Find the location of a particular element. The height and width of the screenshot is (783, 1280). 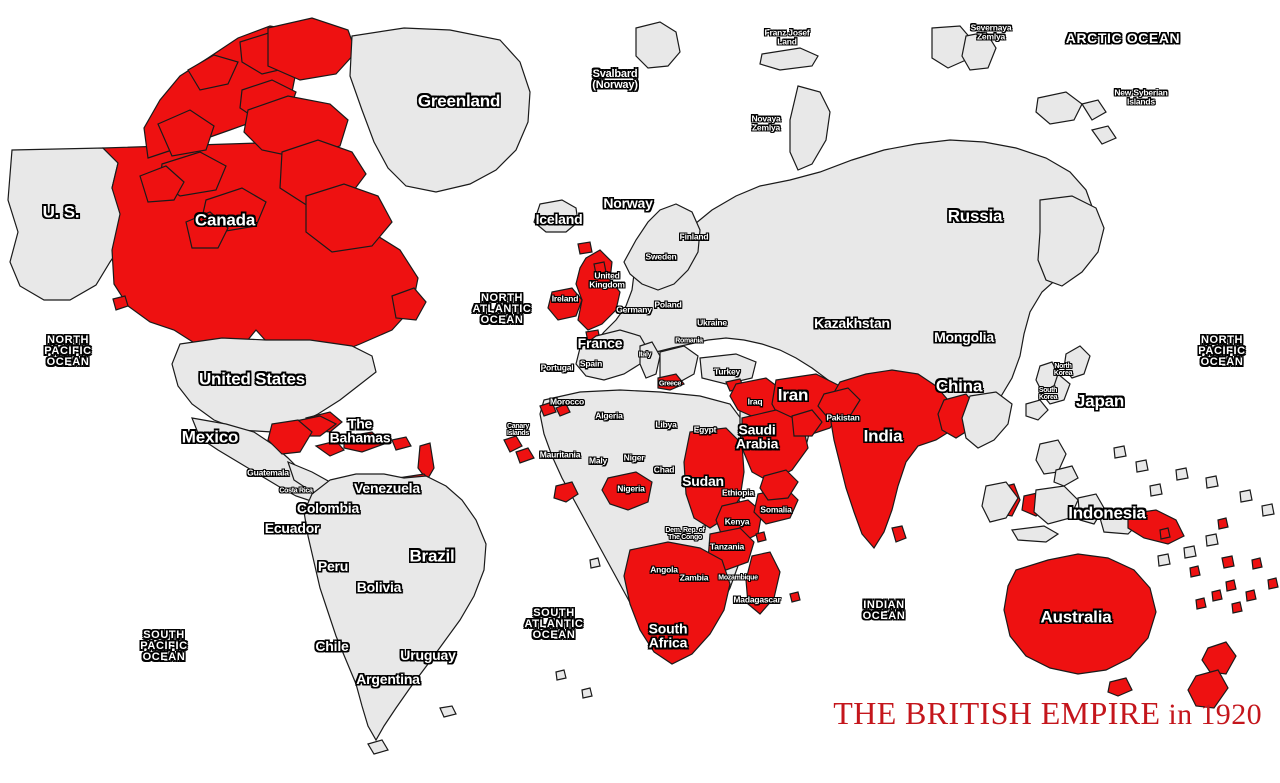

shape-south-atl-islet is located at coordinates (561, 675).